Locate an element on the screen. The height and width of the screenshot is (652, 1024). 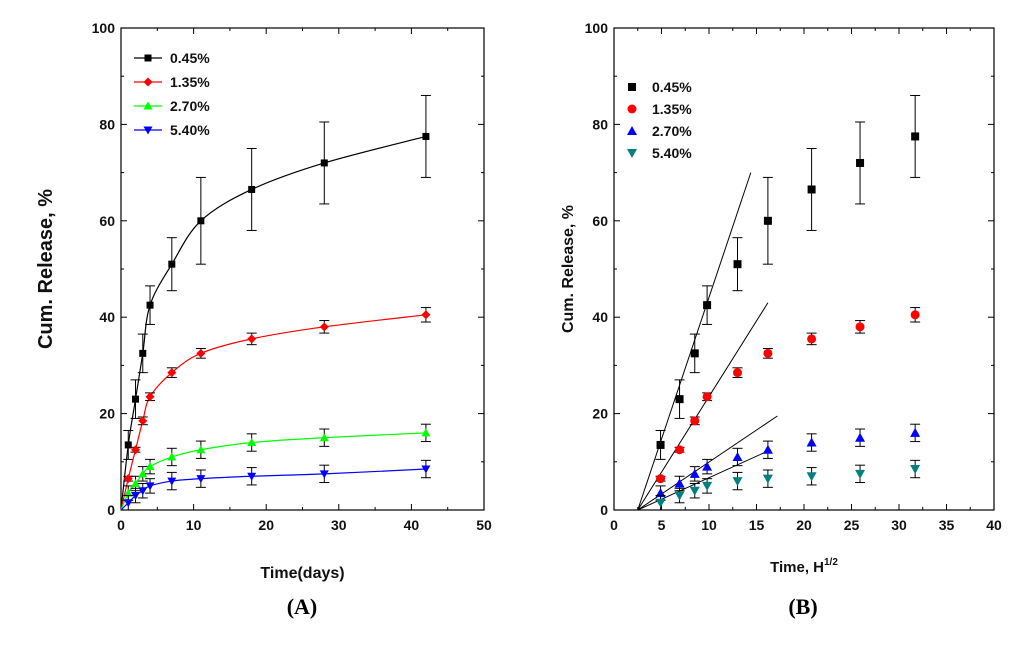
x-tick-label: 25 is located at coordinates (852, 525).